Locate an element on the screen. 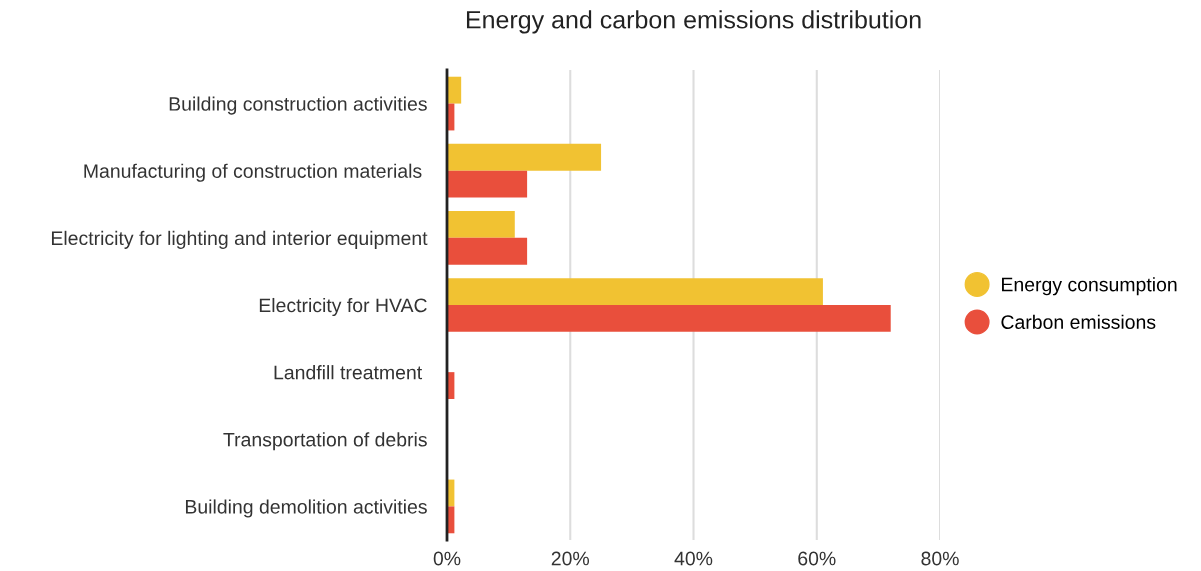 This screenshot has width=1201, height=571. x-tick-label: 0% is located at coordinates (447, 558).